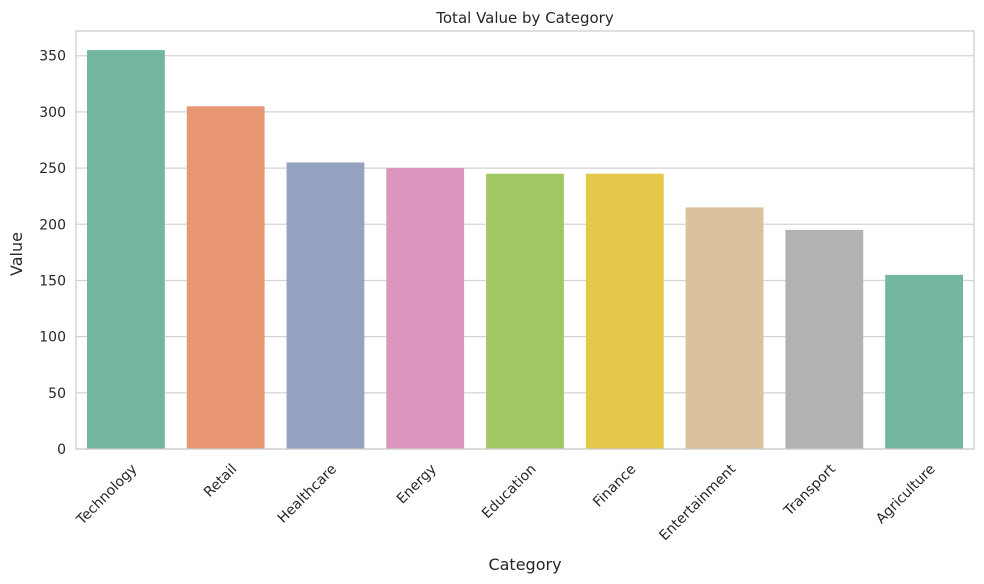 This screenshot has width=984, height=584. What do you see at coordinates (724, 328) in the screenshot?
I see `bar-entertainment` at bounding box center [724, 328].